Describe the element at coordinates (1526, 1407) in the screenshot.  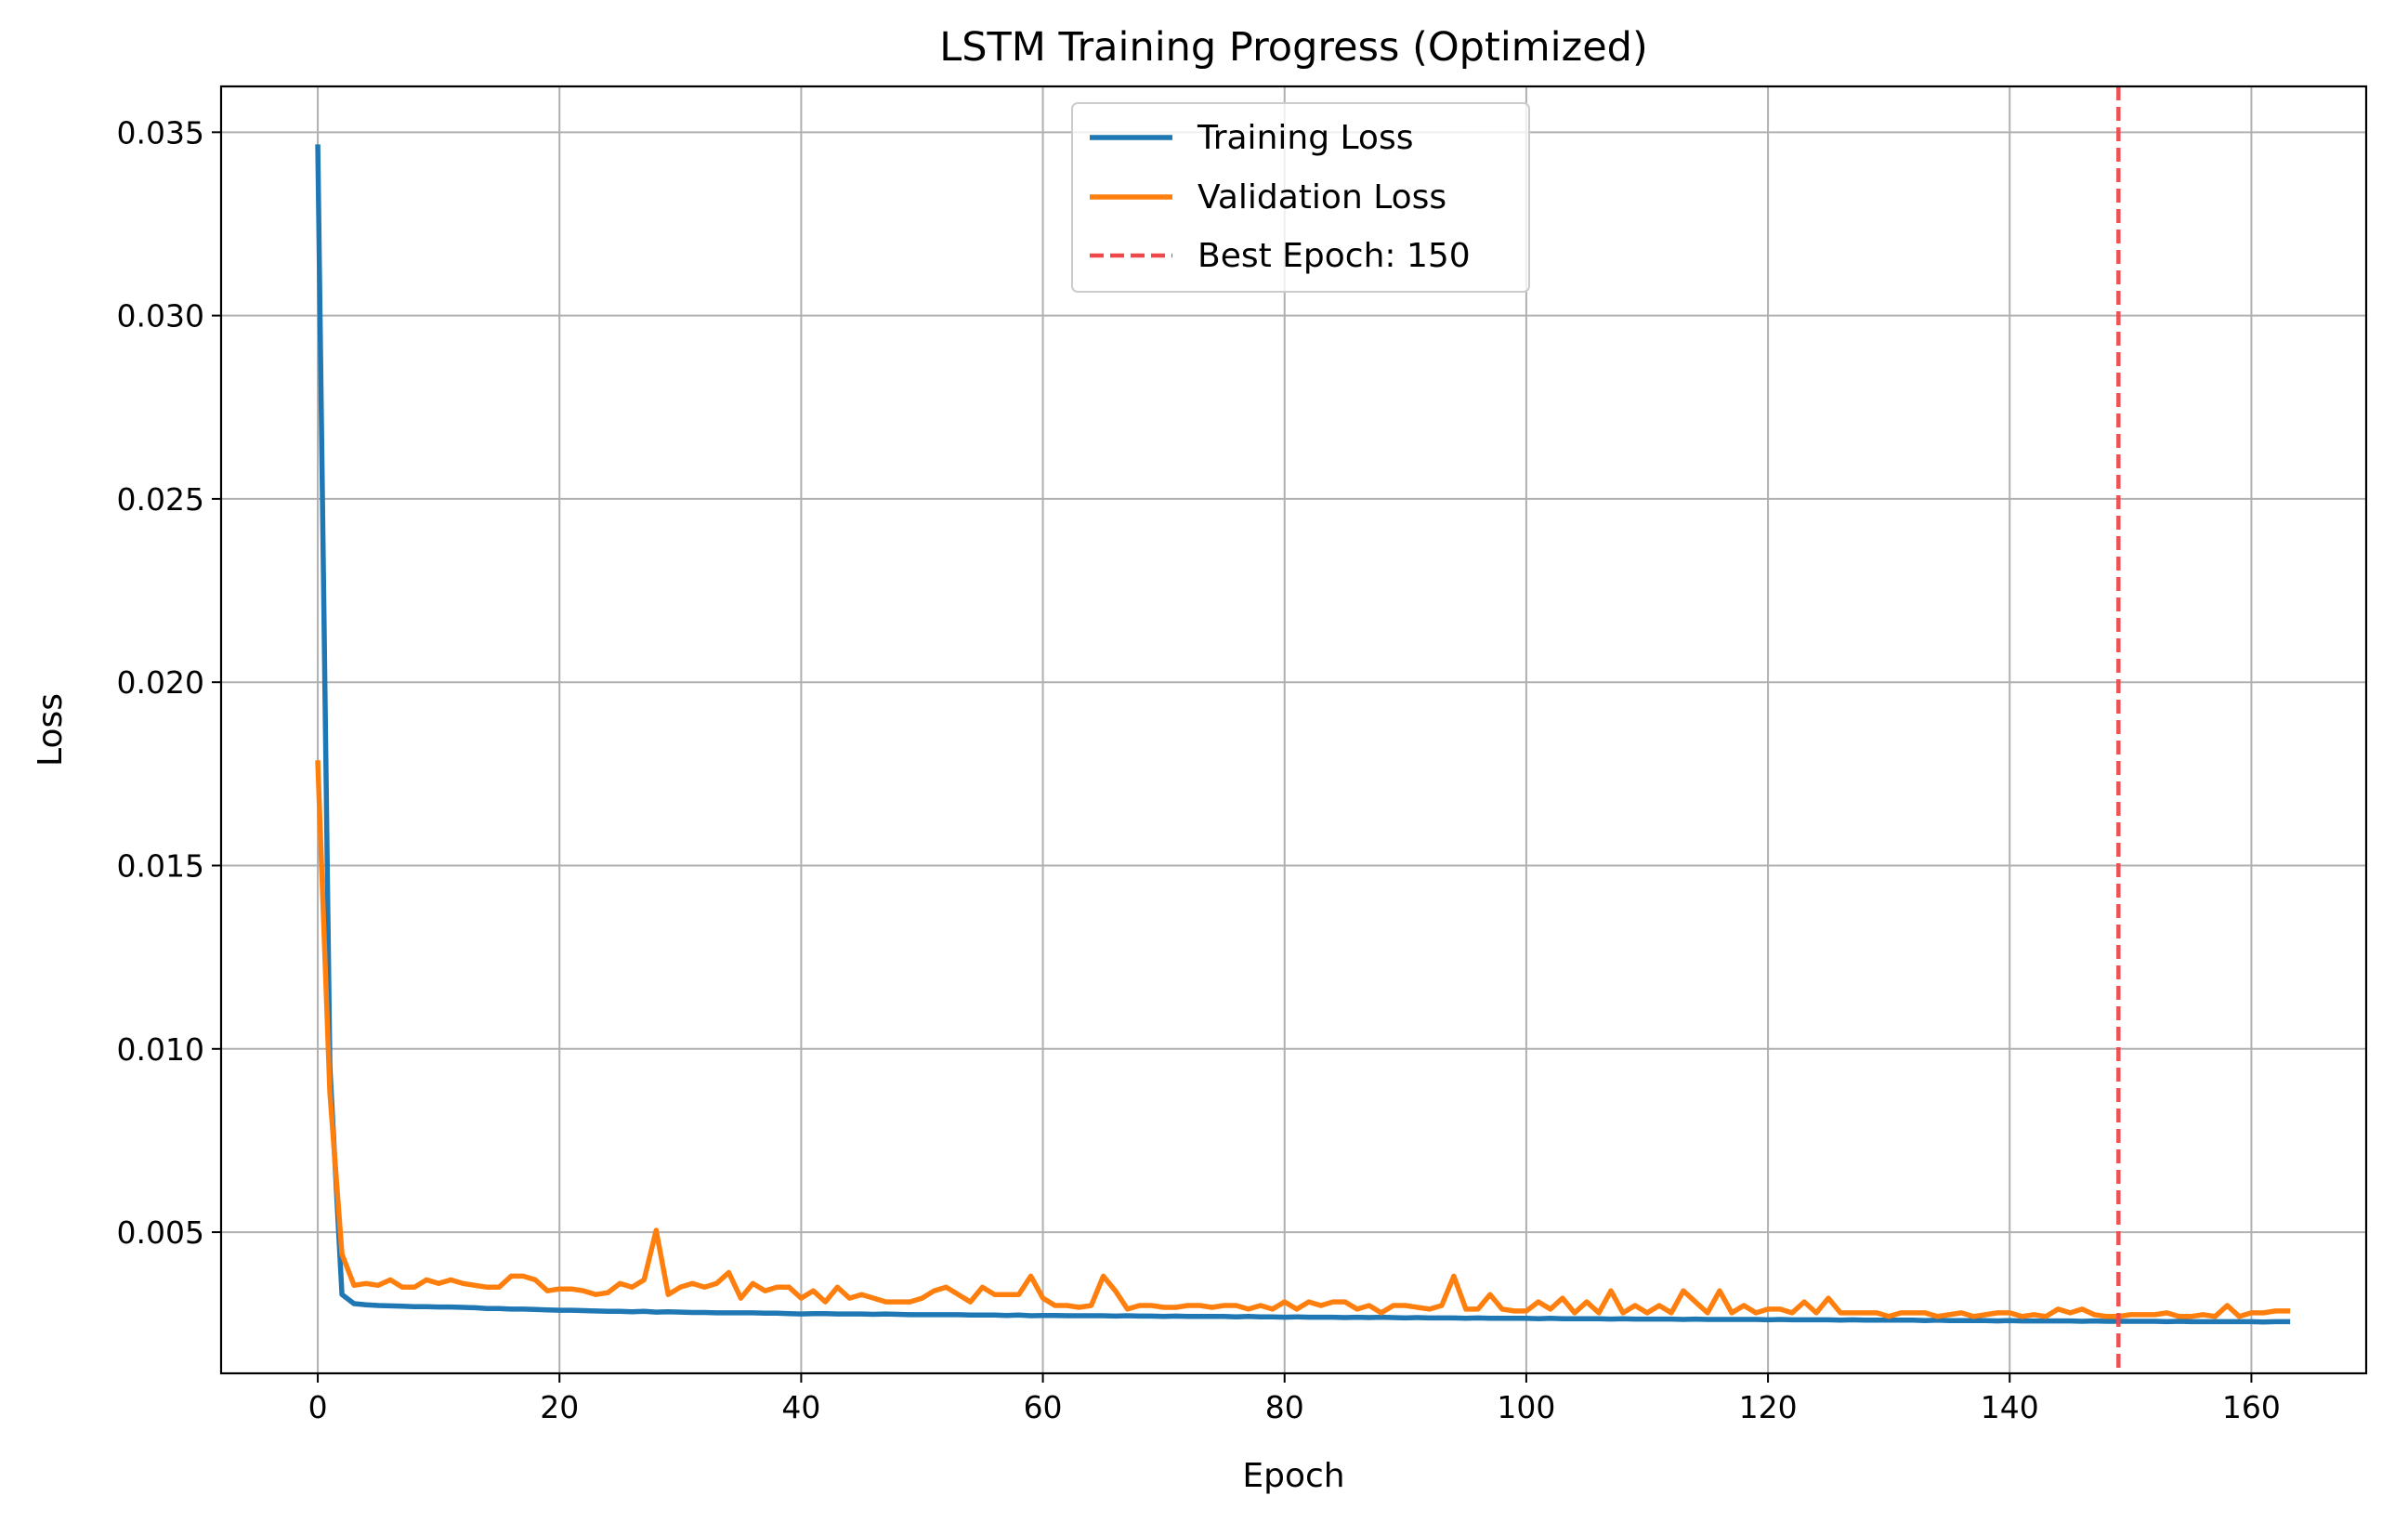
I see `x-tick-label: 100` at that location.